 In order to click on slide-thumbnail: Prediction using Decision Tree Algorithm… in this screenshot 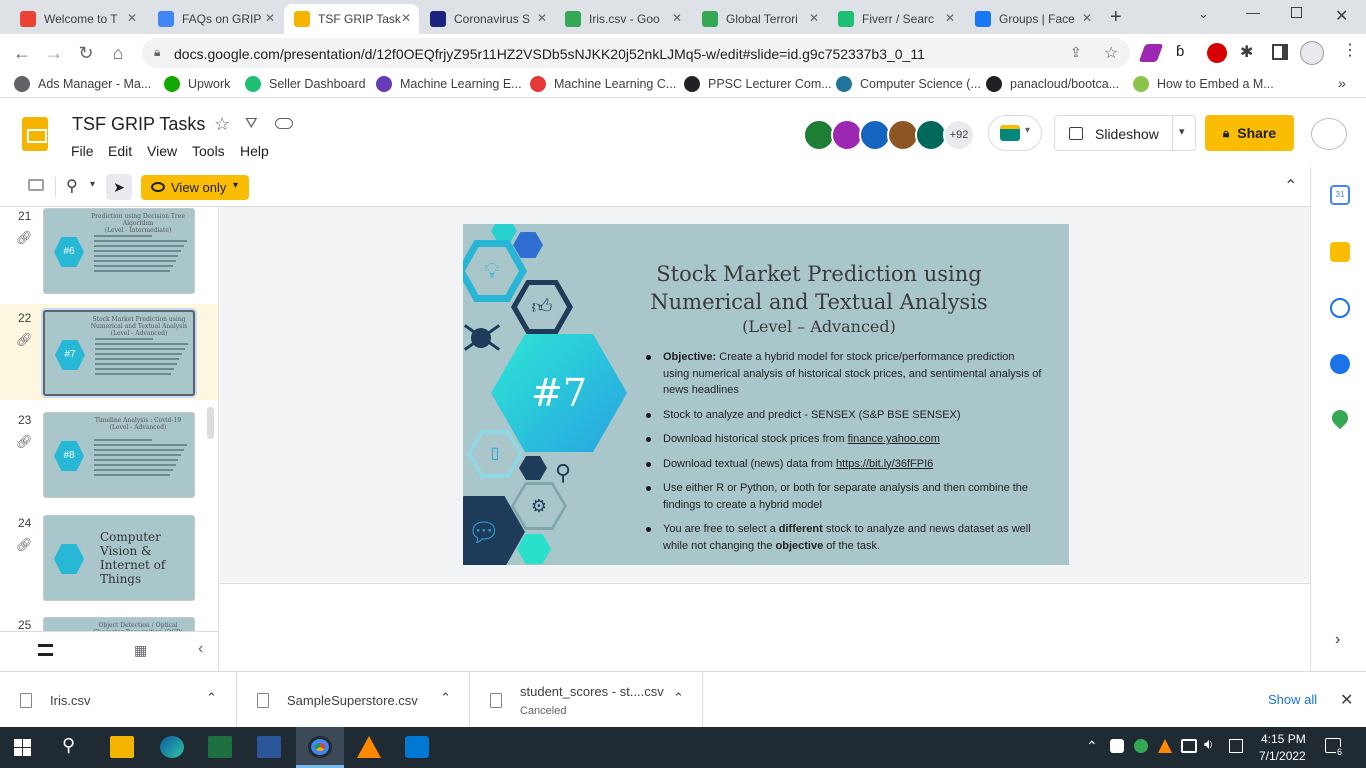, I will do `click(119, 251)`.